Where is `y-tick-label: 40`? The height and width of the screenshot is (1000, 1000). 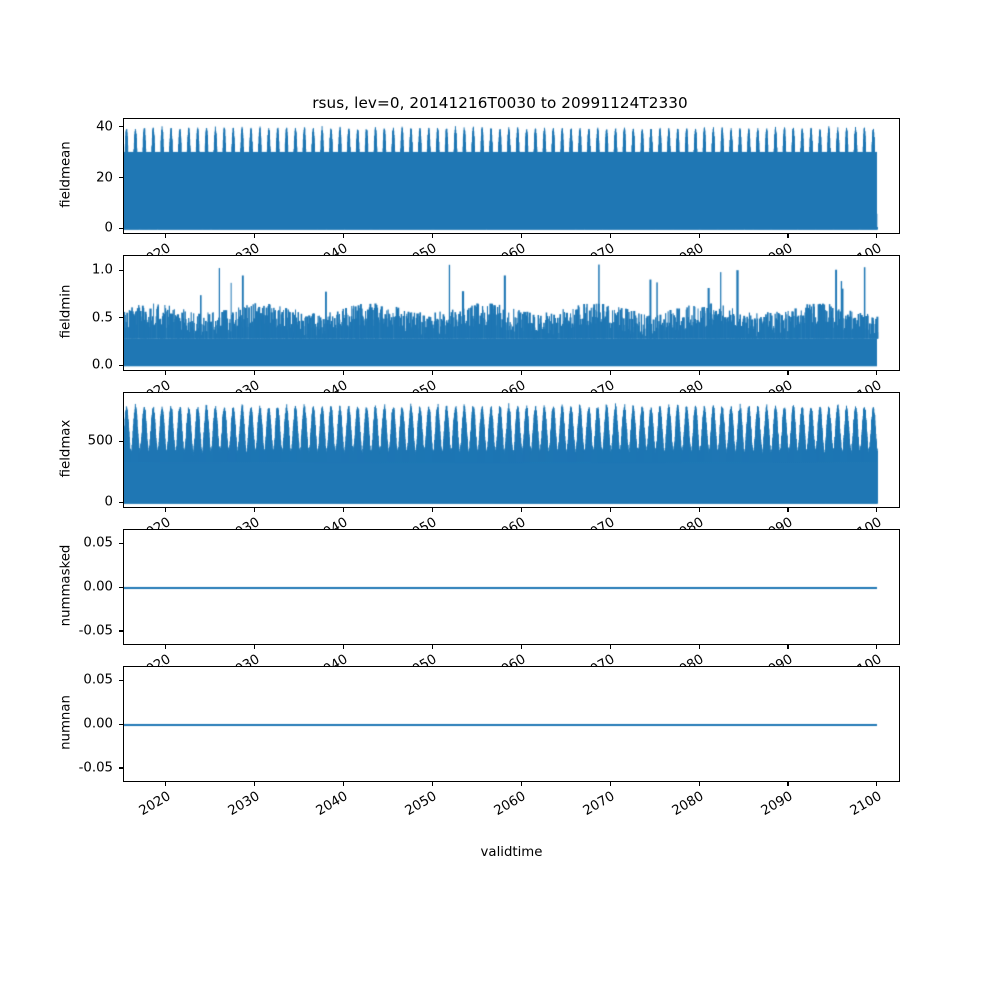 y-tick-label: 40 is located at coordinates (104, 127).